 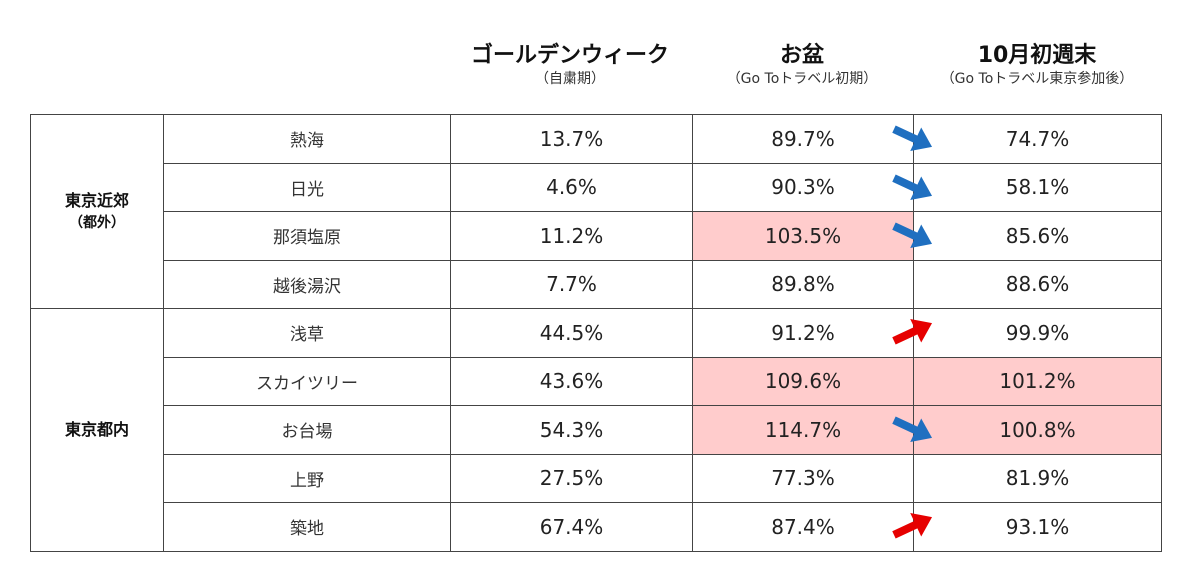 What do you see at coordinates (1037, 430) in the screenshot?
I see `oct-value-cell: 100.8%` at bounding box center [1037, 430].